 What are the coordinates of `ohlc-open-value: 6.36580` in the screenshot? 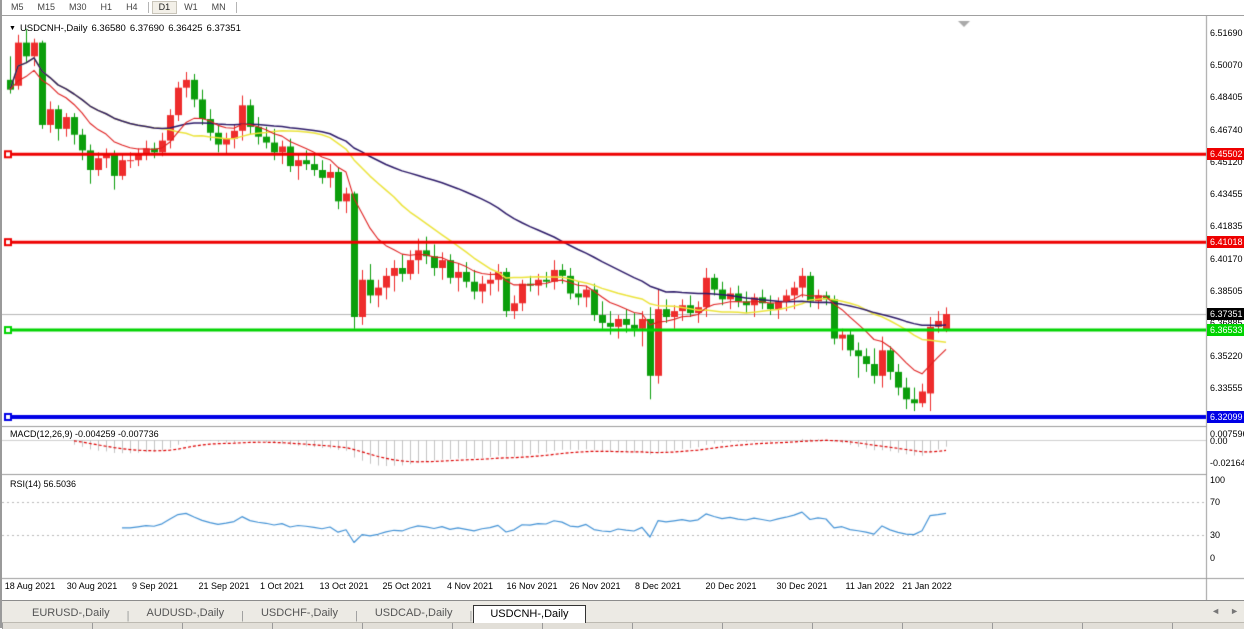 It's located at (108, 28).